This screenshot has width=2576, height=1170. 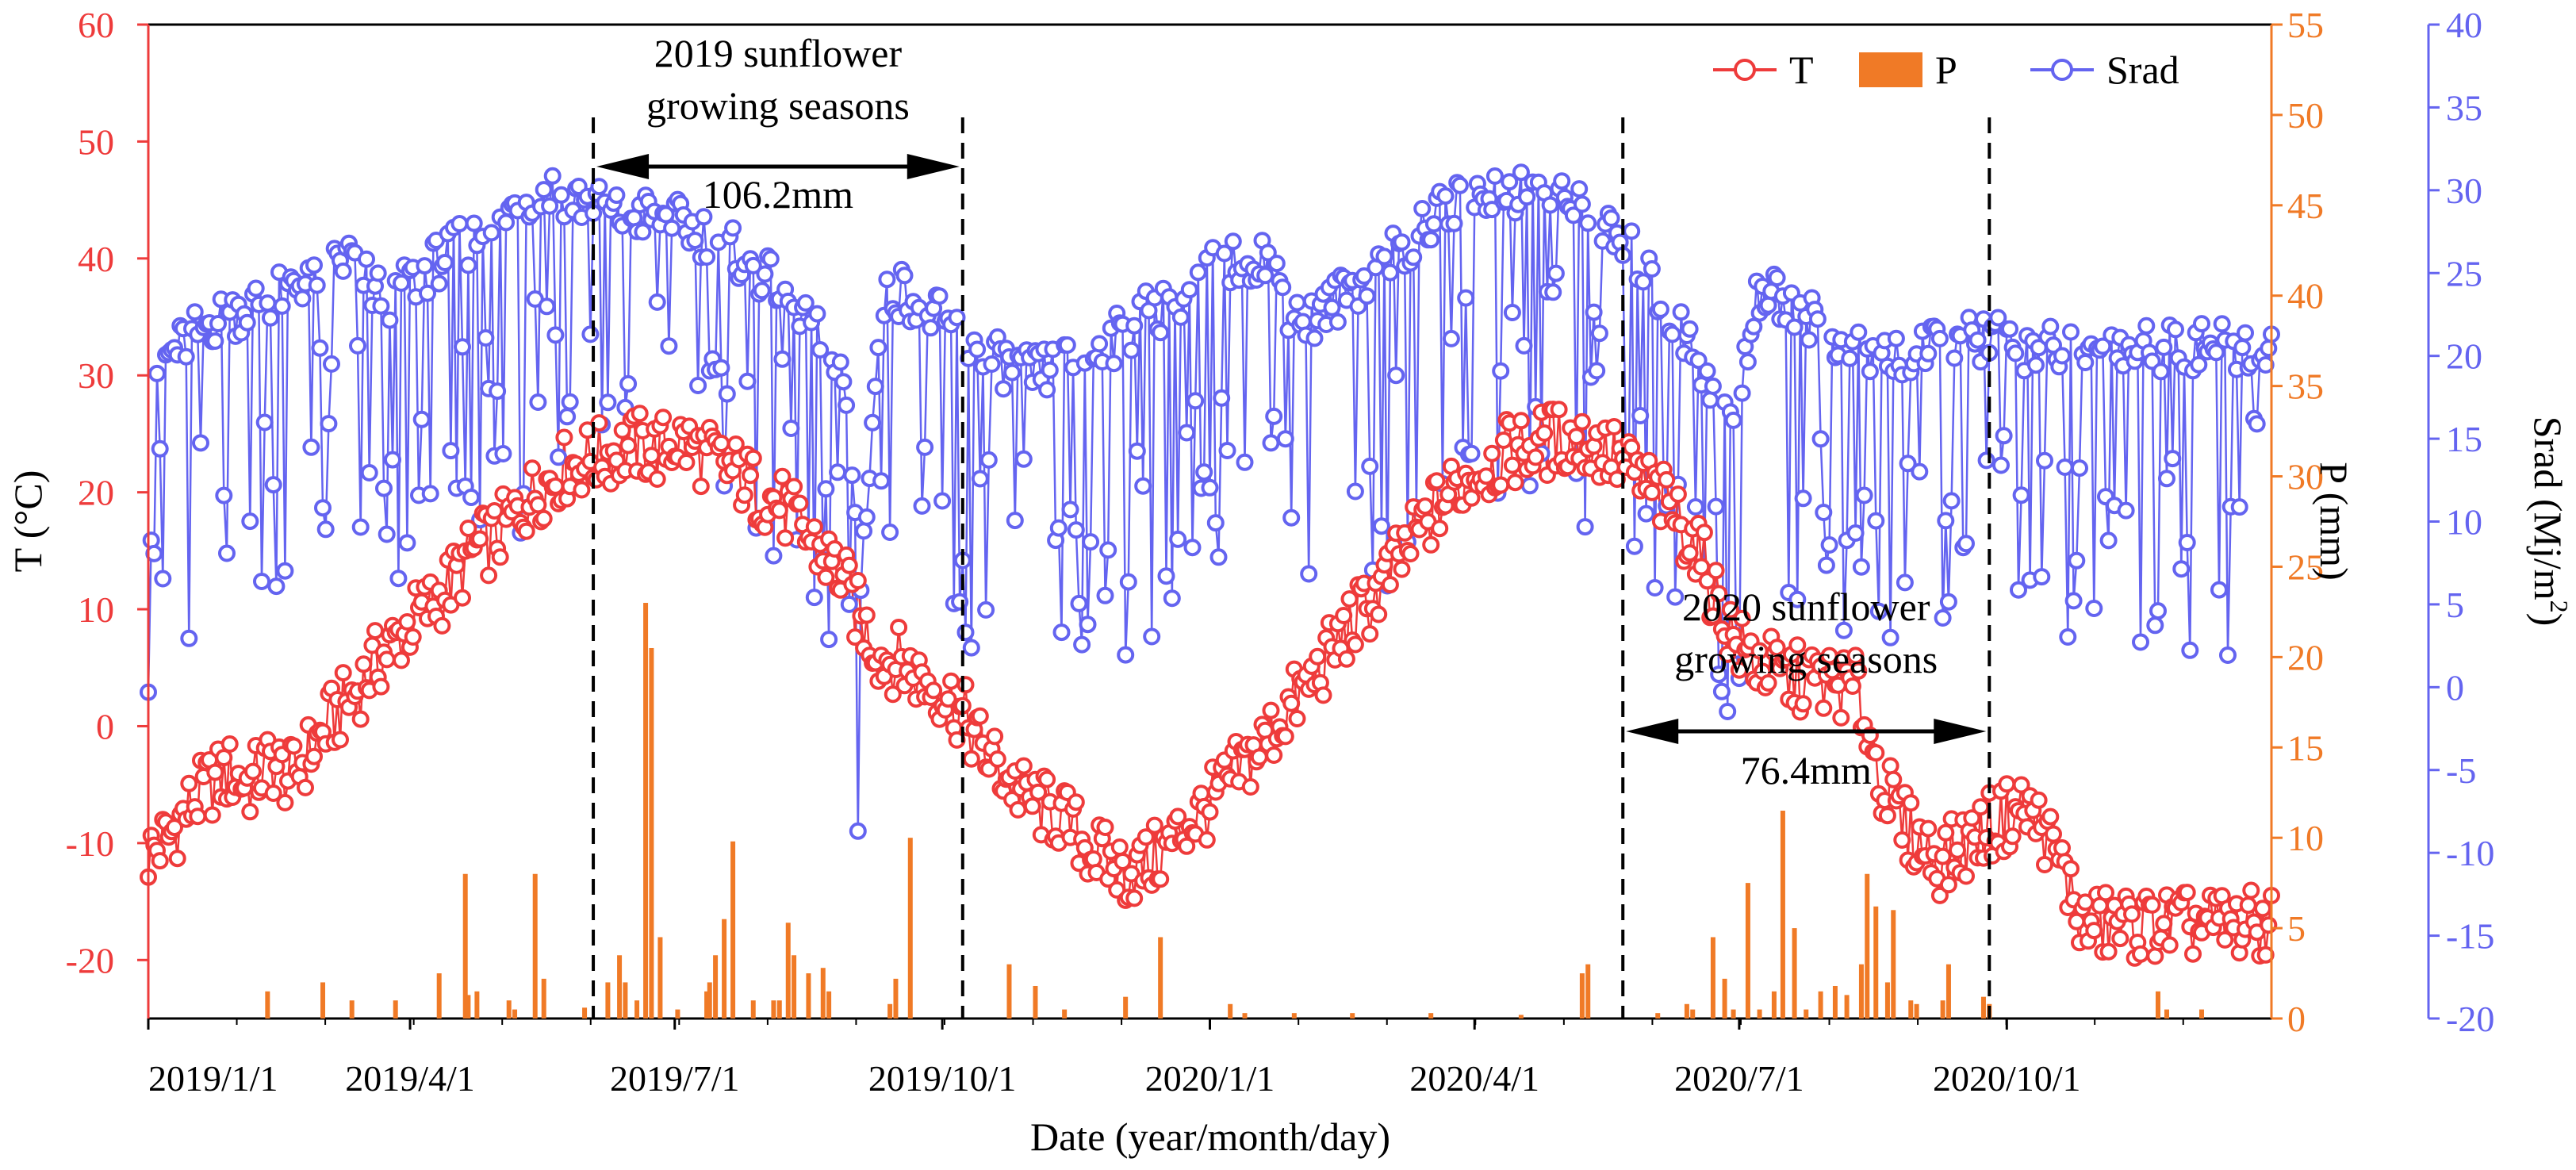 What do you see at coordinates (778, 53) in the screenshot?
I see `season-title: 2019 sunflower` at bounding box center [778, 53].